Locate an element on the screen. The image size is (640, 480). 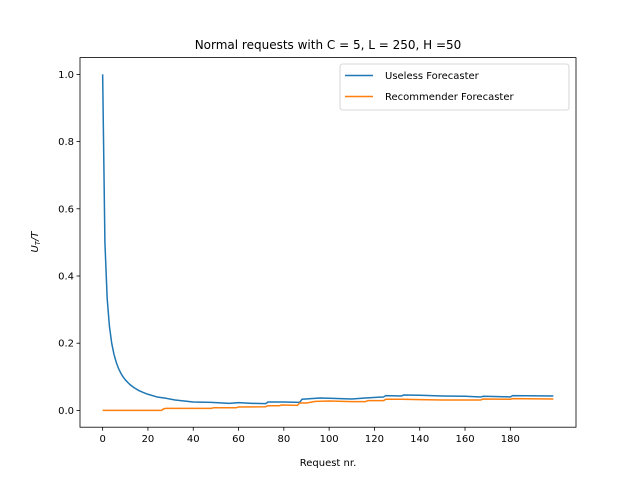
y-tick-label: 0.8 is located at coordinates (66, 142).